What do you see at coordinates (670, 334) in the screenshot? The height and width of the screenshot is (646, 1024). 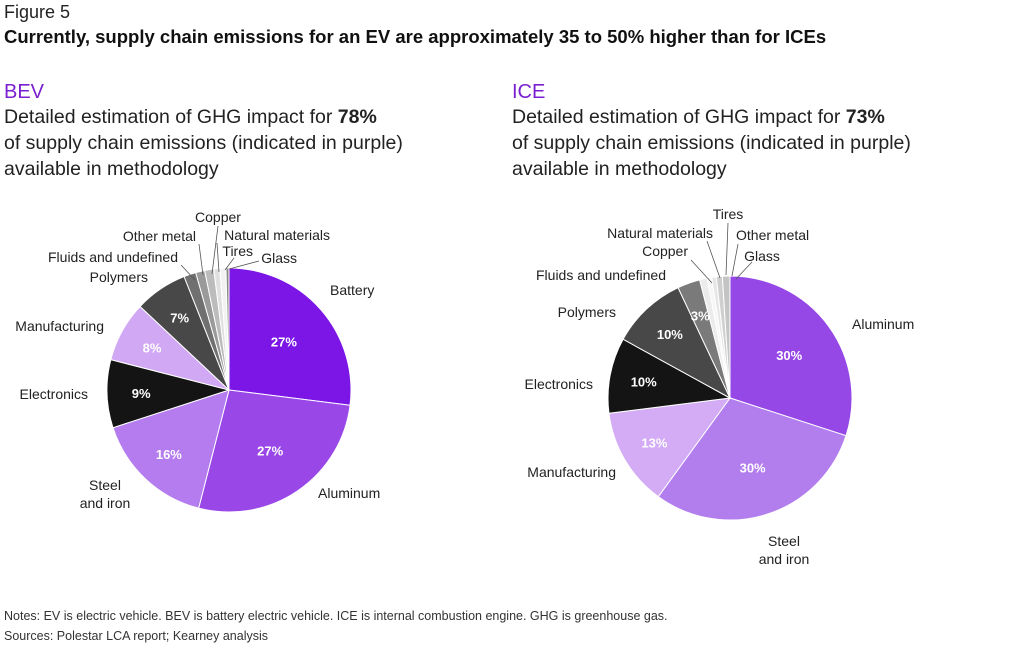 I see `ice-value-label-polymers: 10%` at bounding box center [670, 334].